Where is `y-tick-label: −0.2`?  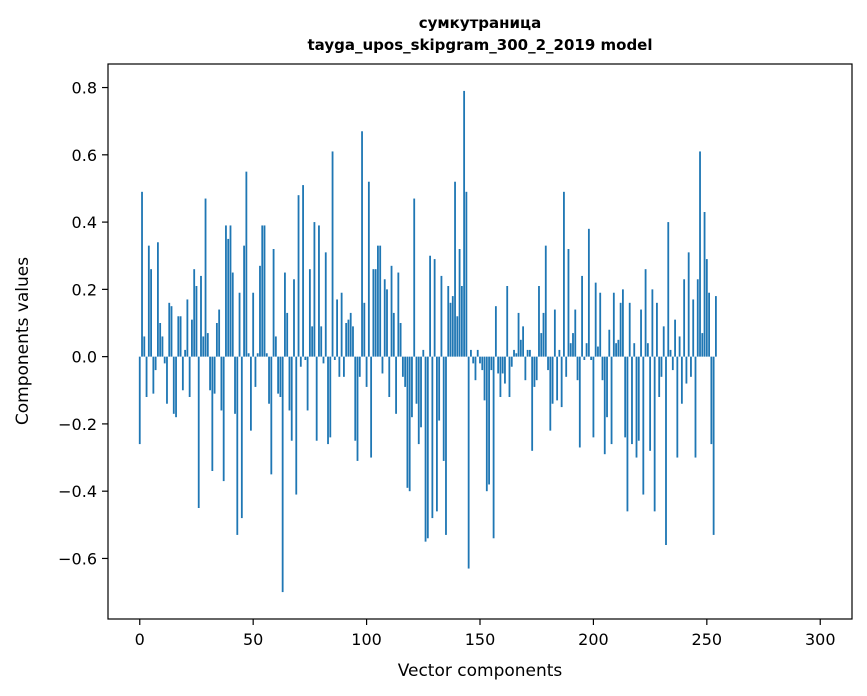 y-tick-label: −0.2 is located at coordinates (77, 424).